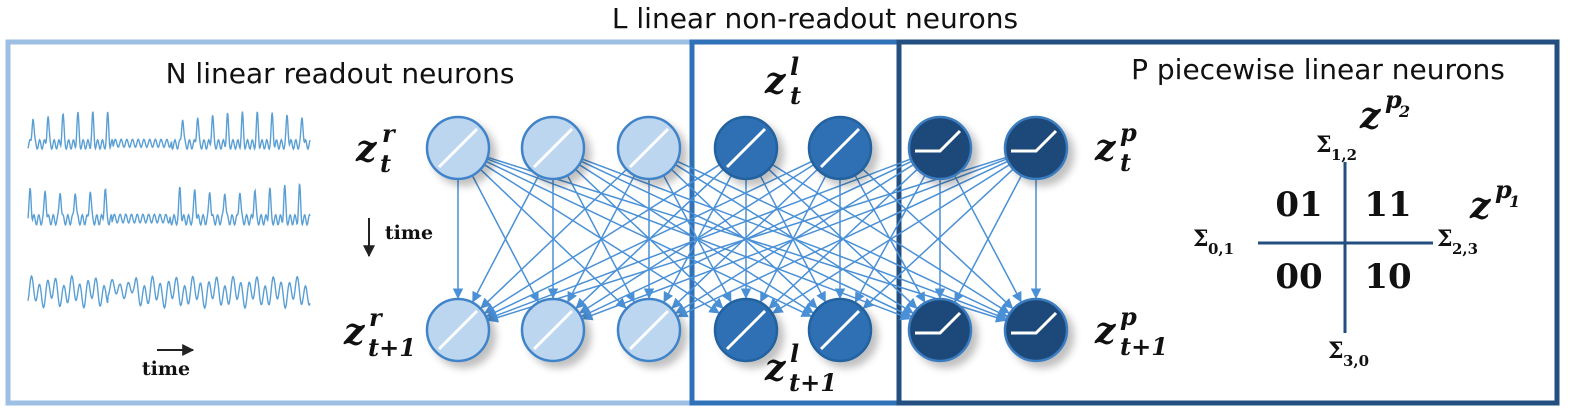 The width and height of the screenshot is (1582, 417). I want to click on label-z-r-t1: z r t+1, so click(379, 332).